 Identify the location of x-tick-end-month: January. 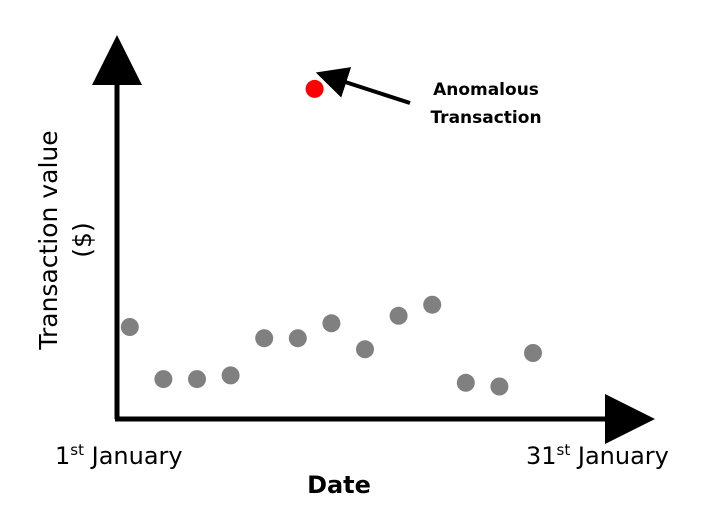
(619, 456).